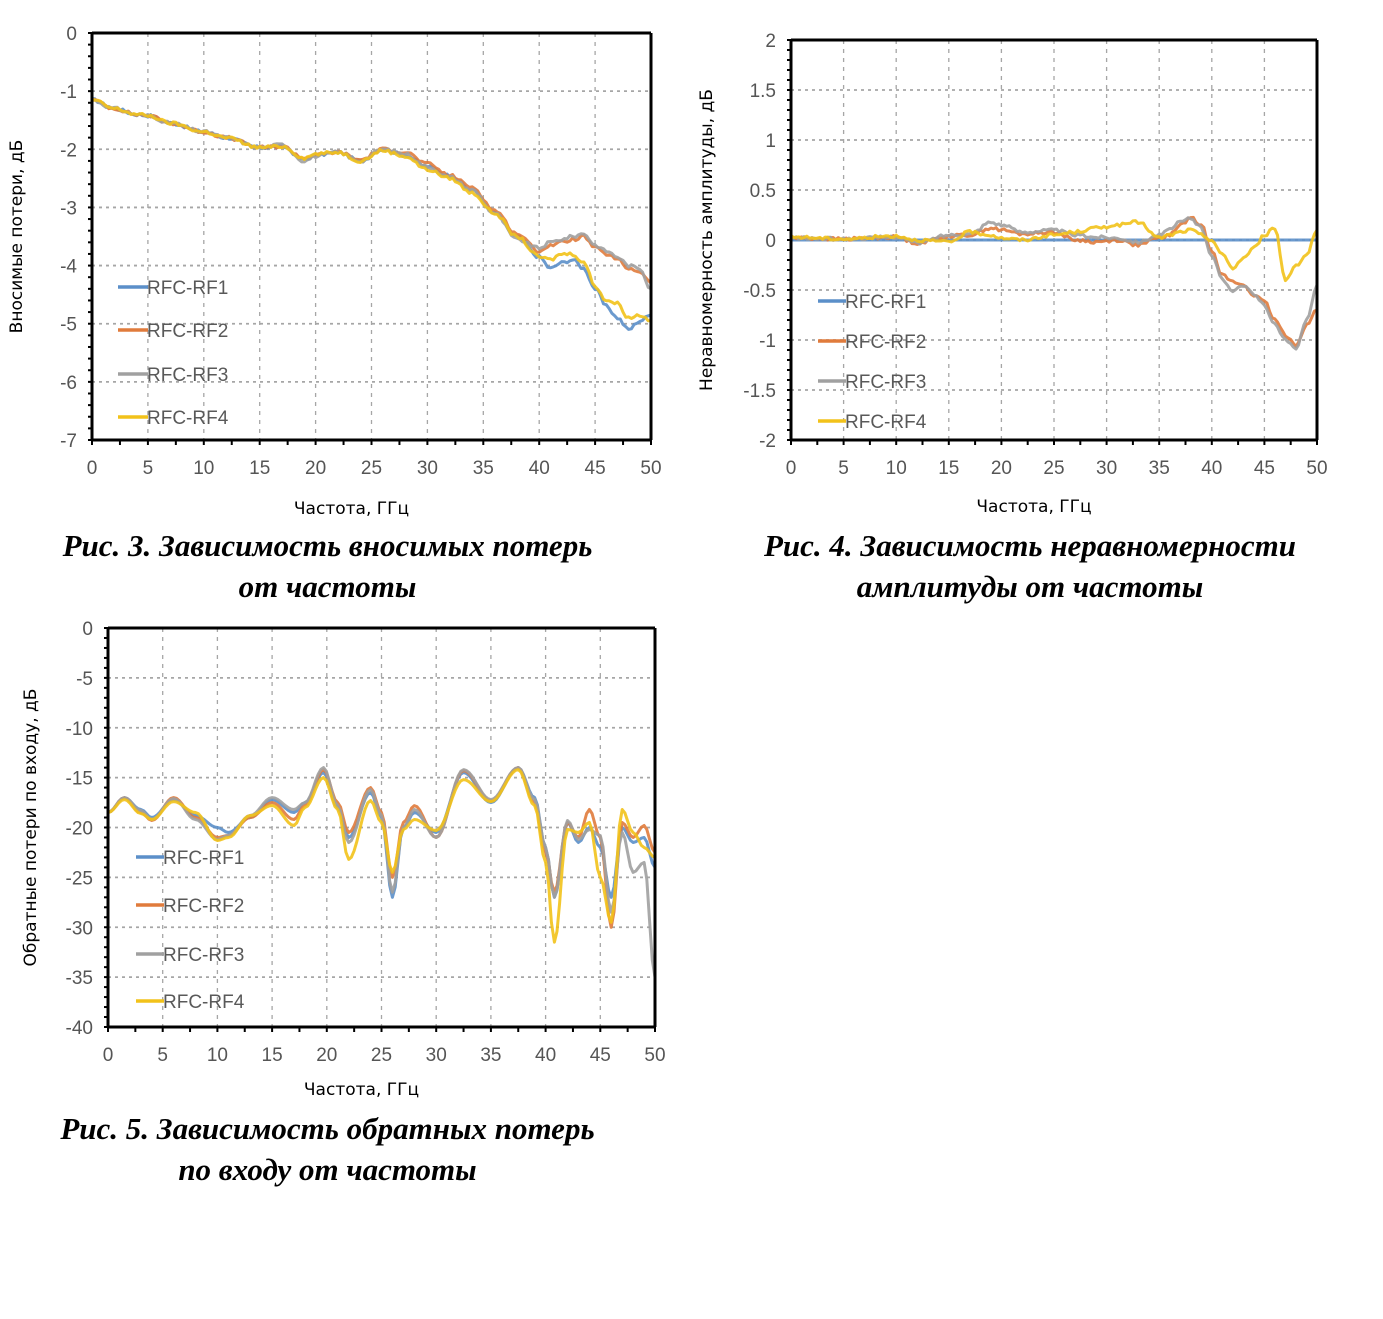  I want to click on series-line-rfc-rf3, so click(382, 872).